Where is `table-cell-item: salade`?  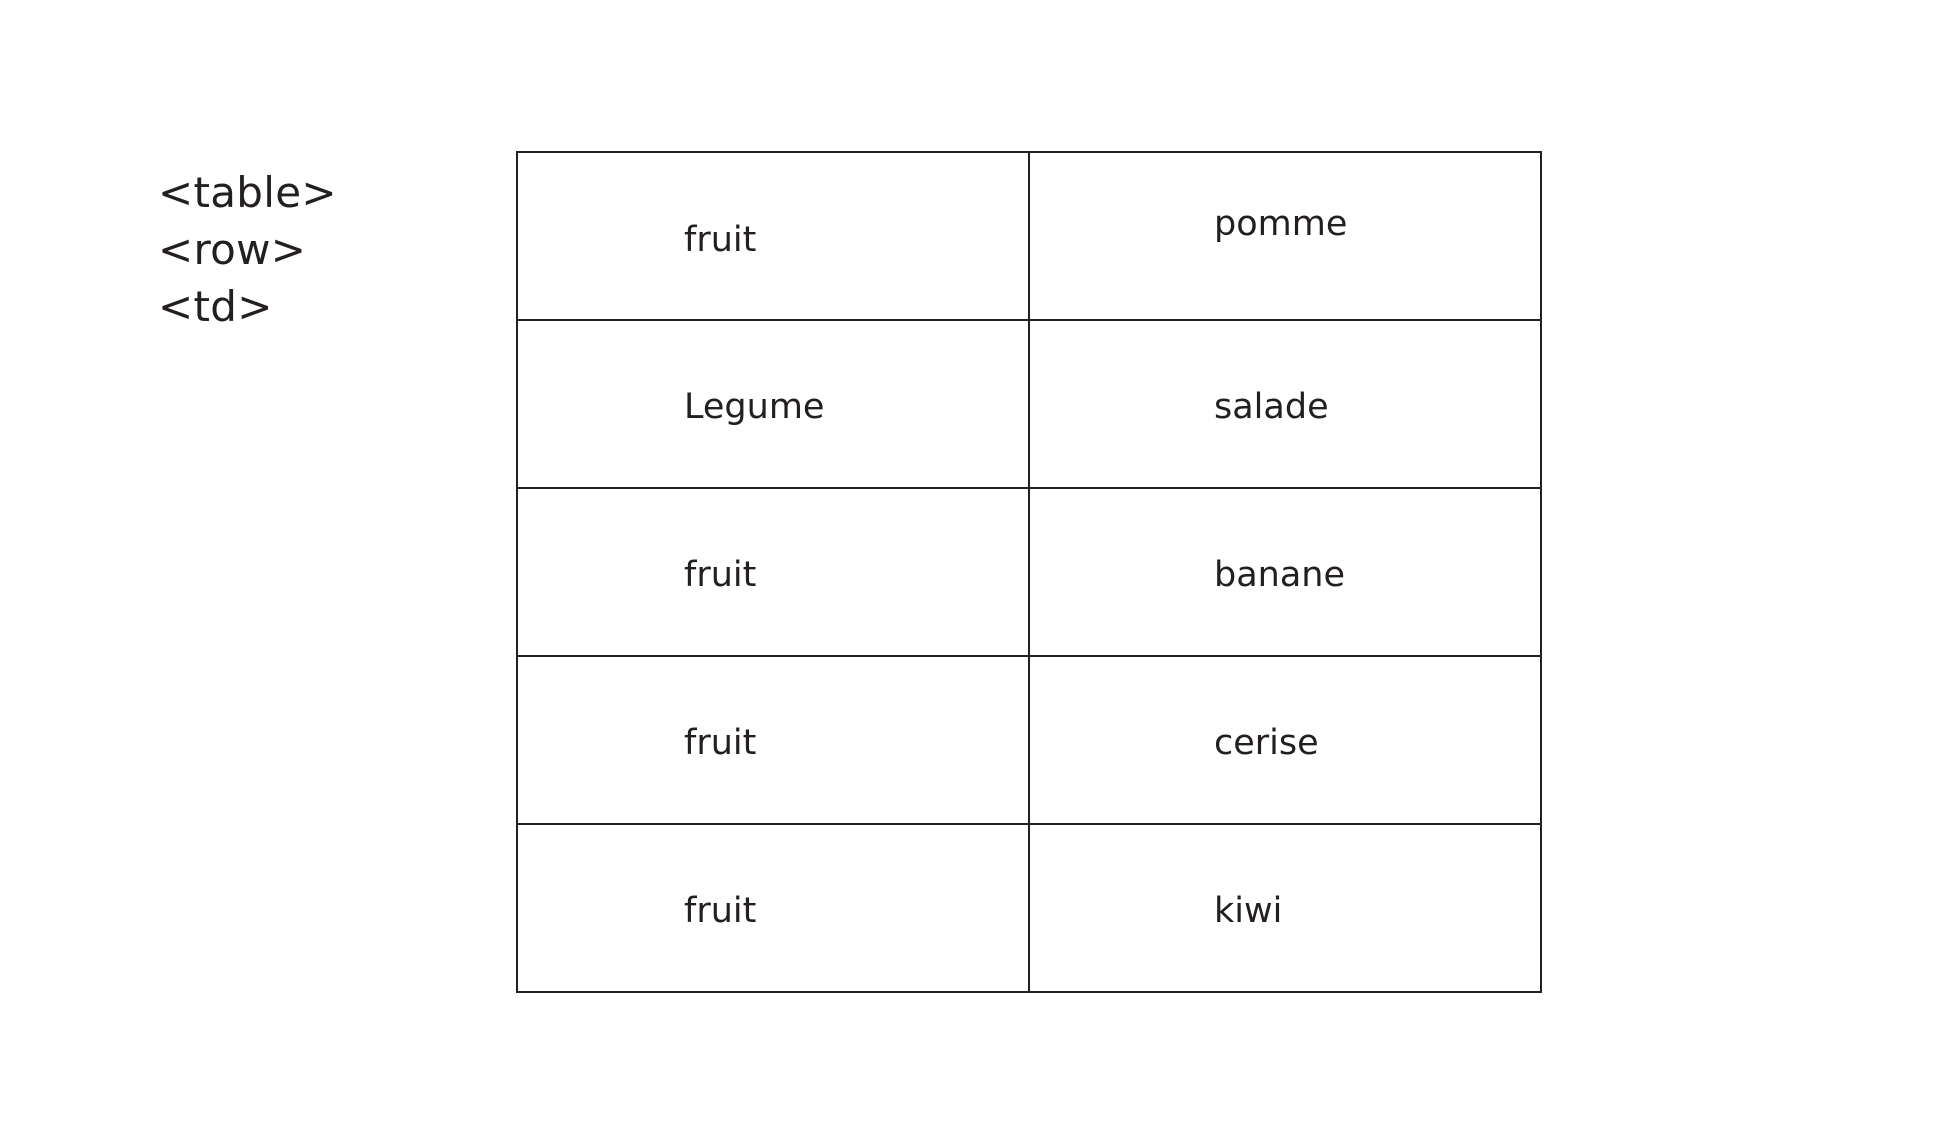 table-cell-item: salade is located at coordinates (1285, 404).